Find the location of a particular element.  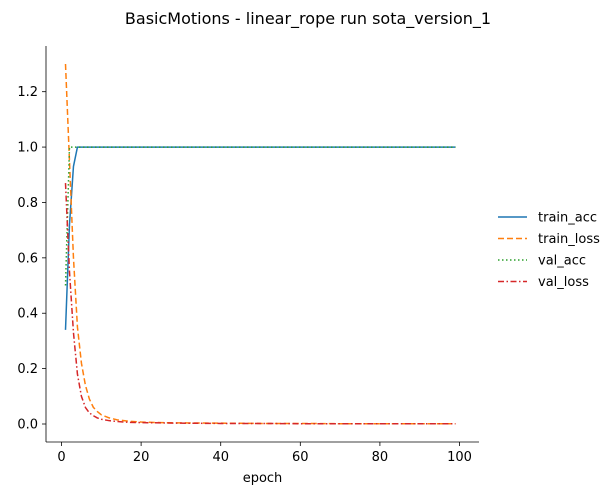

y-tick-label: 0.2 is located at coordinates (27, 369).